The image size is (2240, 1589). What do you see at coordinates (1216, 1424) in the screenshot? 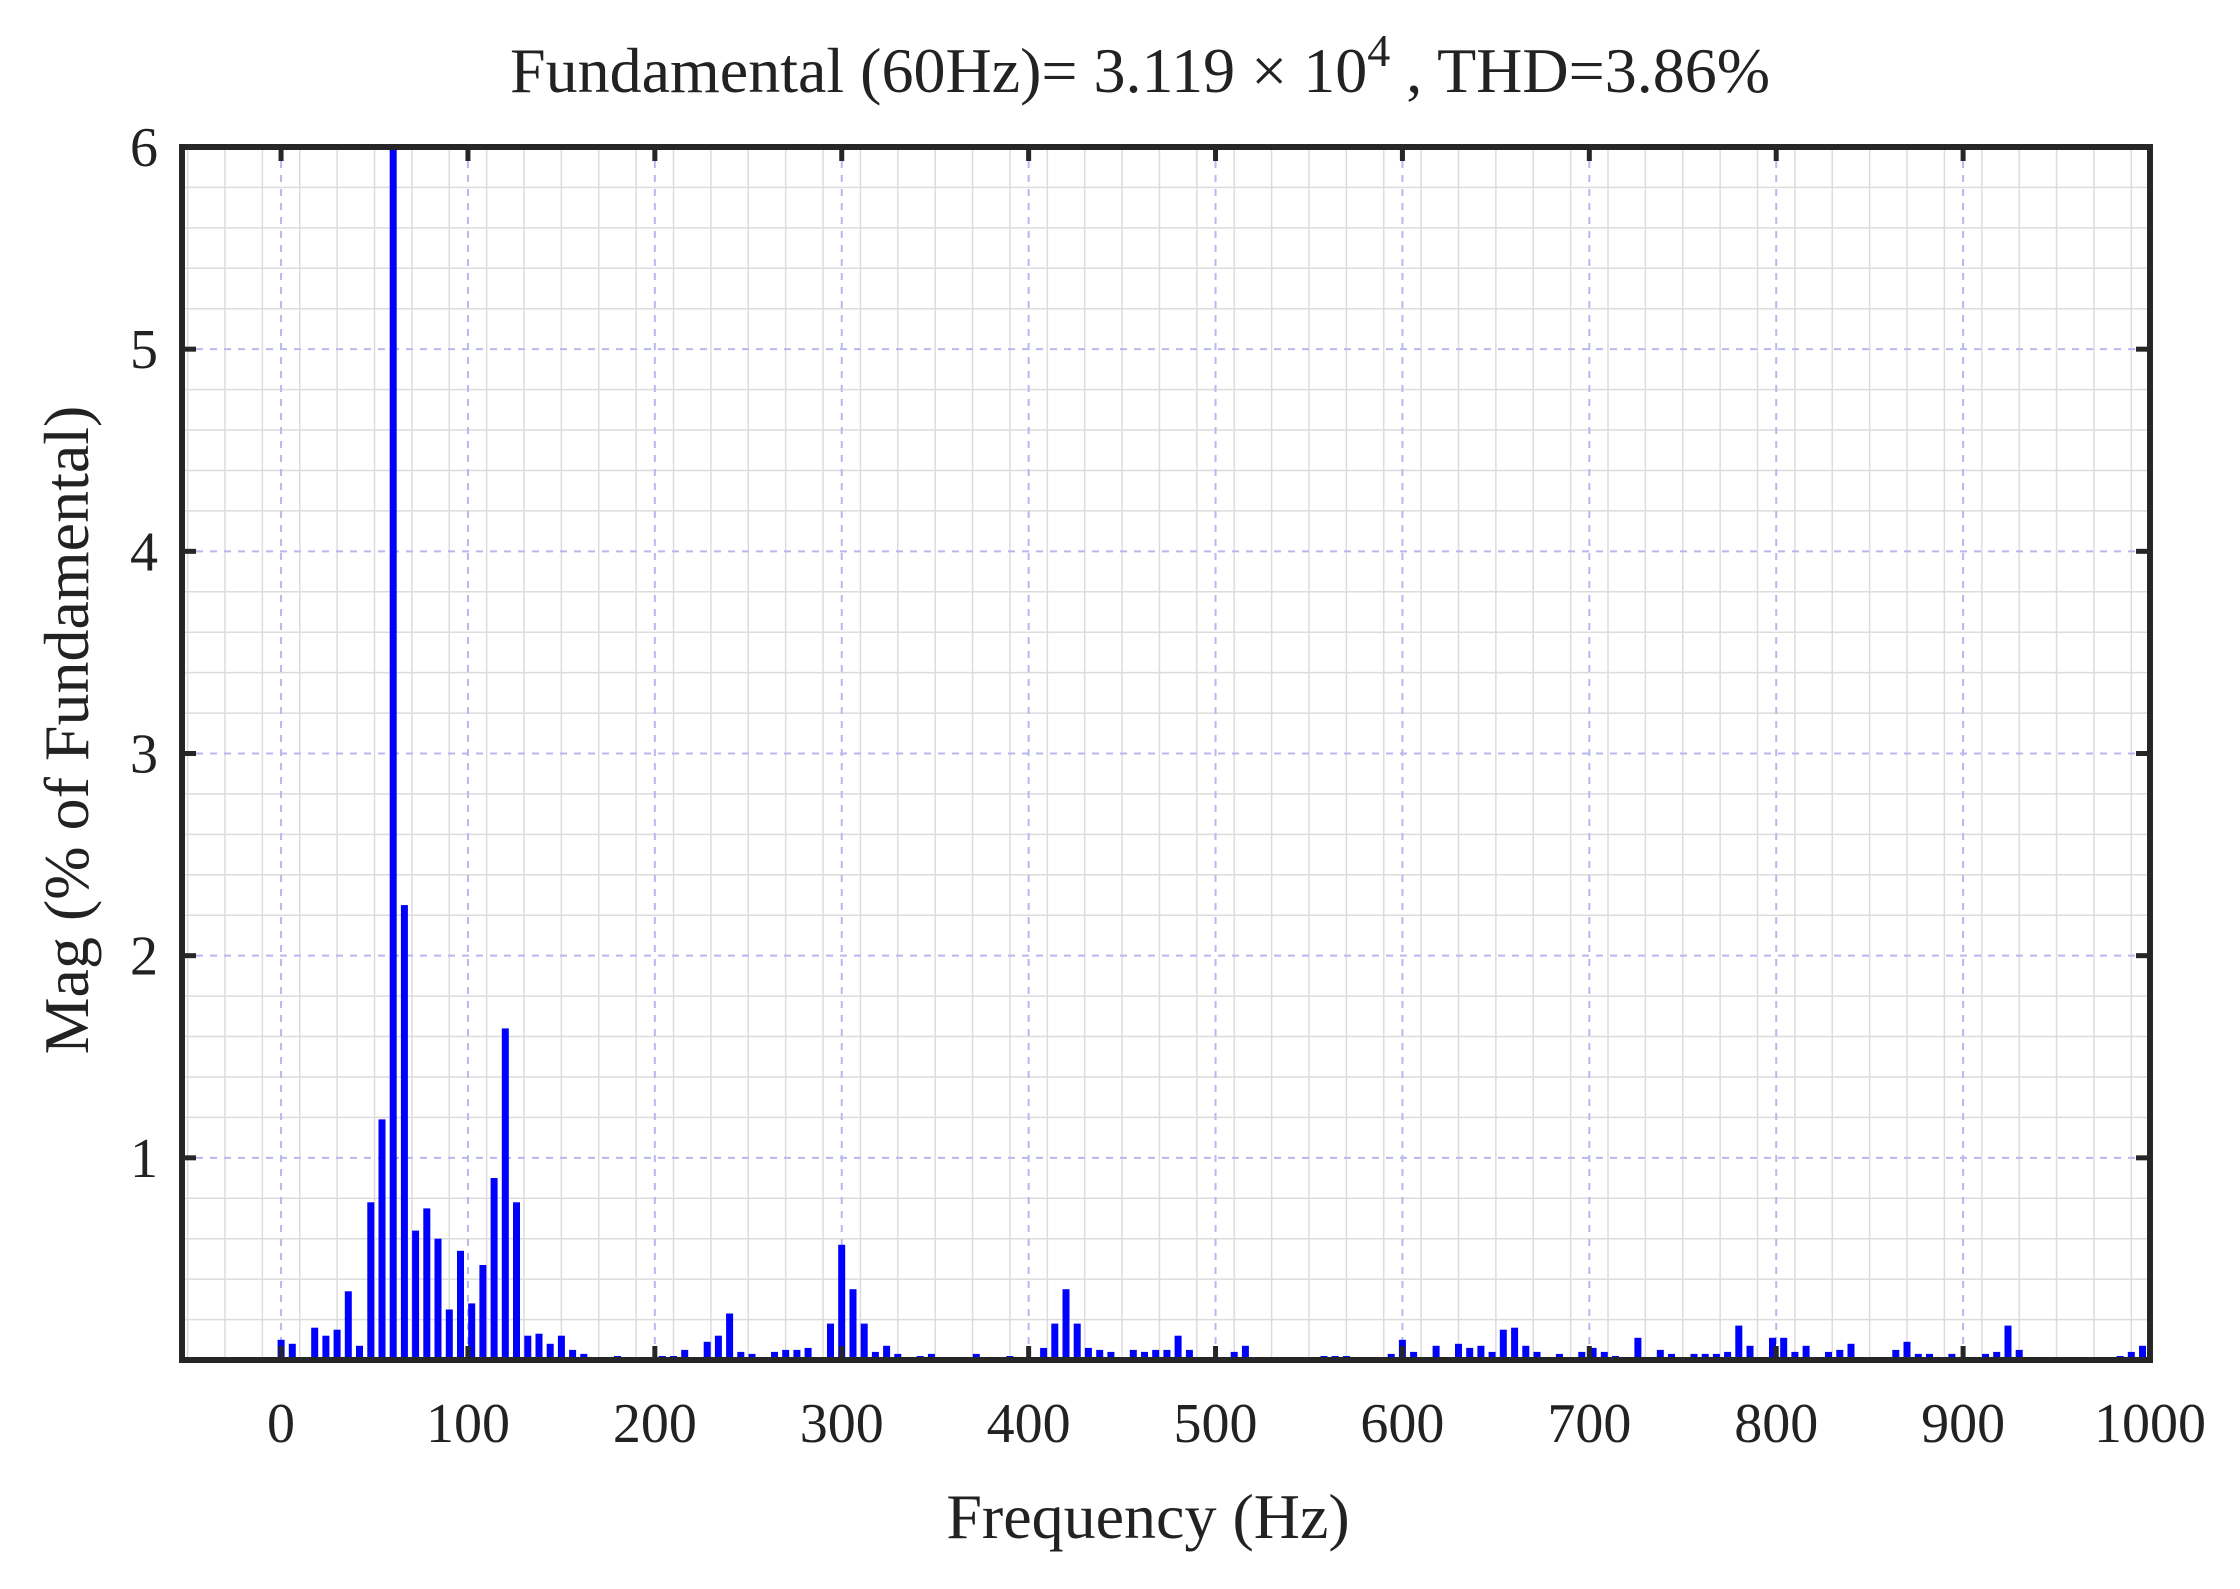
I see `x-tick-label: 500` at bounding box center [1216, 1424].